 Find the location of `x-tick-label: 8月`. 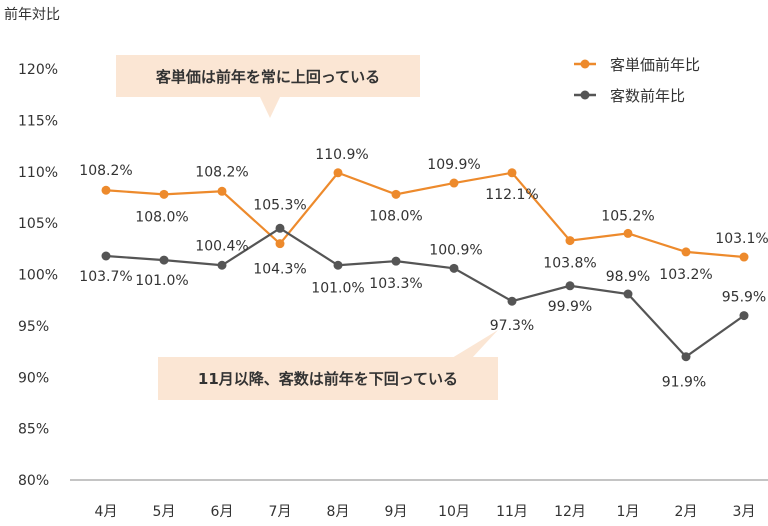

x-tick-label: 8月 is located at coordinates (338, 512).